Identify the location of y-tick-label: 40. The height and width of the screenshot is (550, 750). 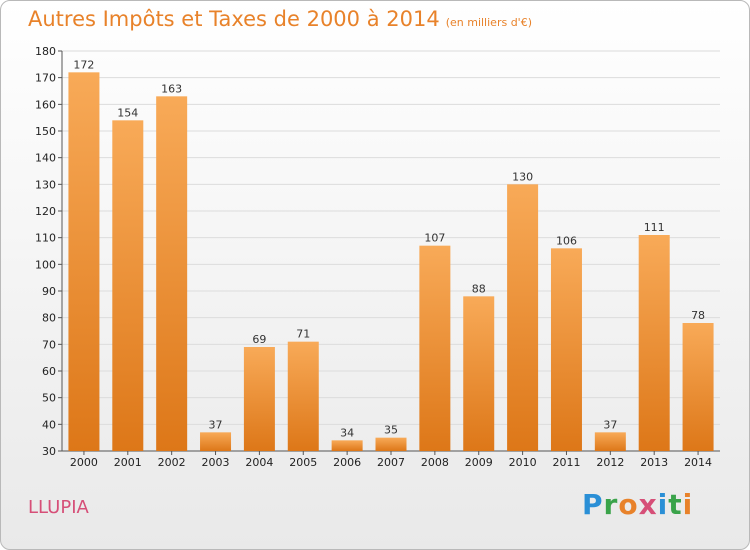
(49, 424).